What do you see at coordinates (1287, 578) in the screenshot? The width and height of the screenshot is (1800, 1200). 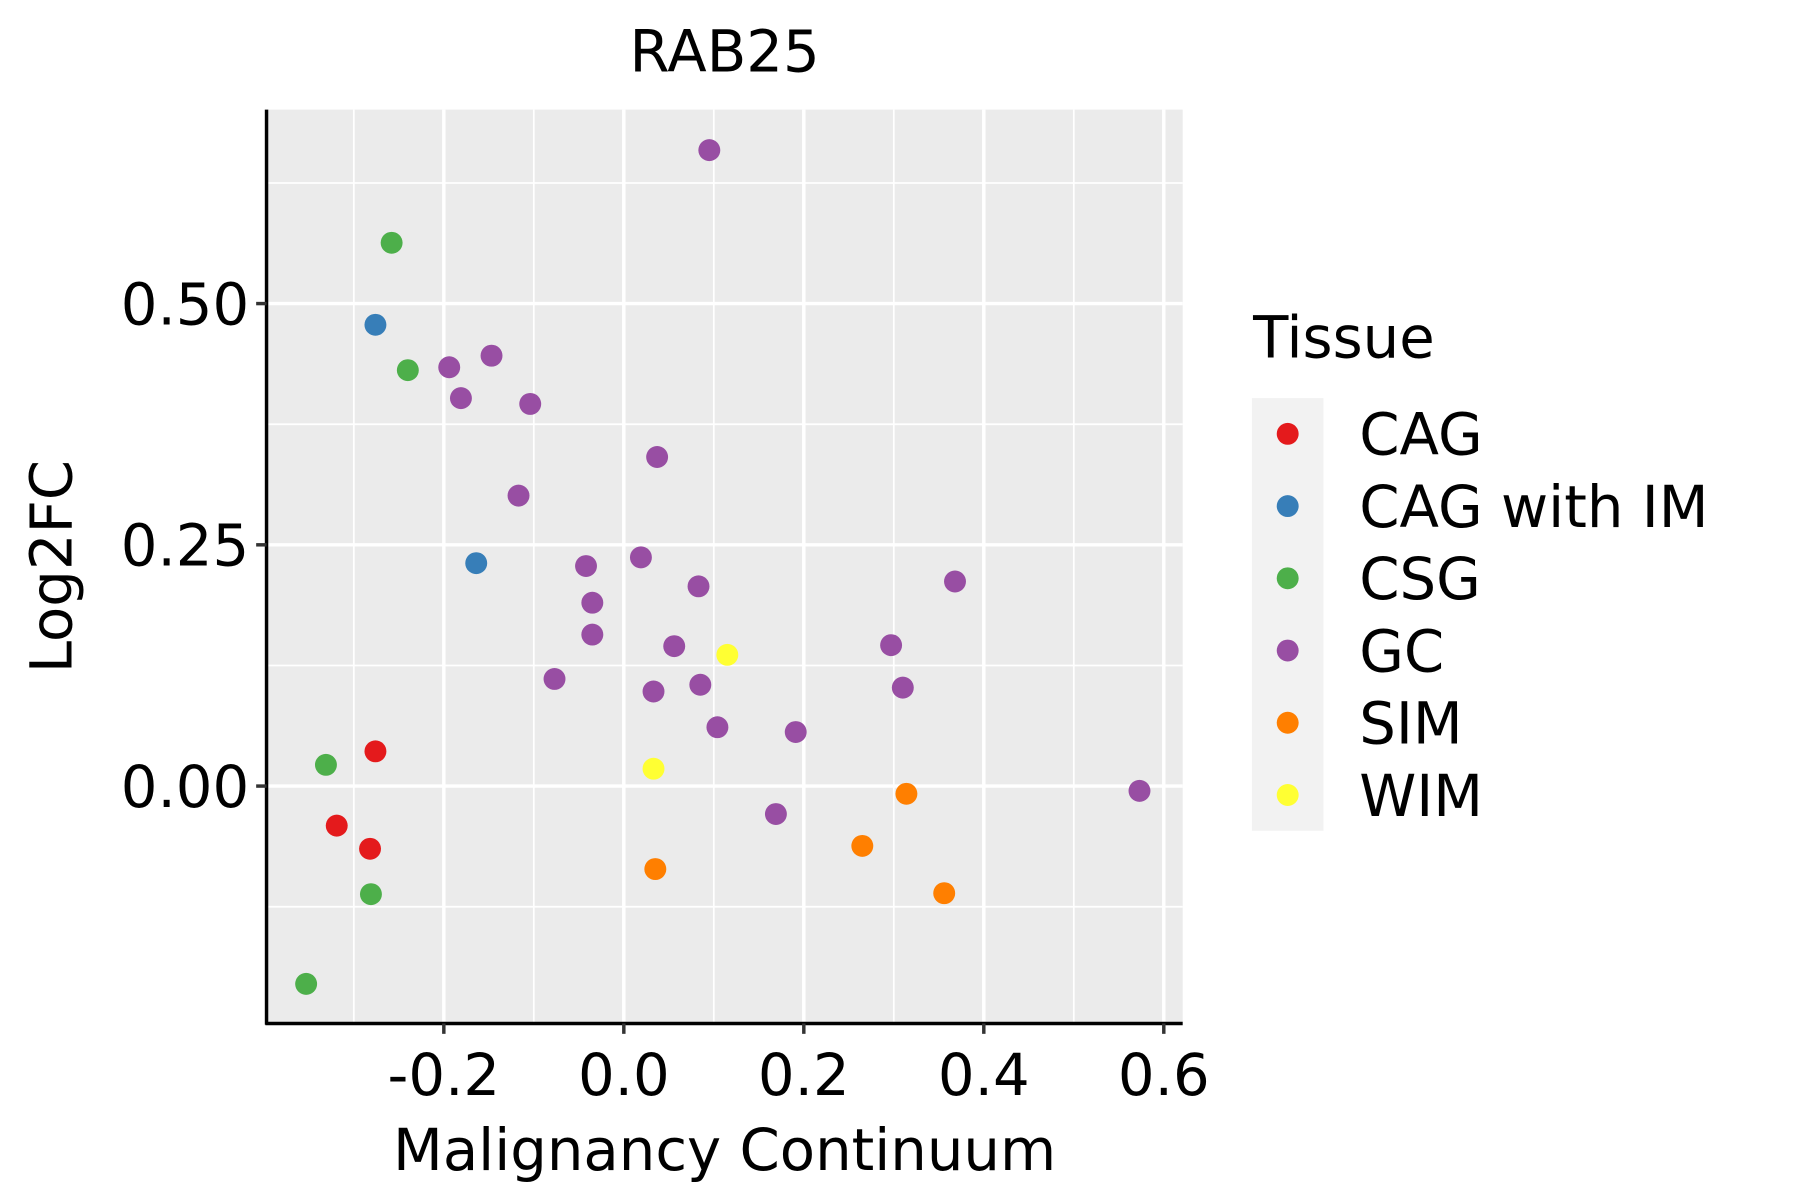 I see `legend-key-csg` at bounding box center [1287, 578].